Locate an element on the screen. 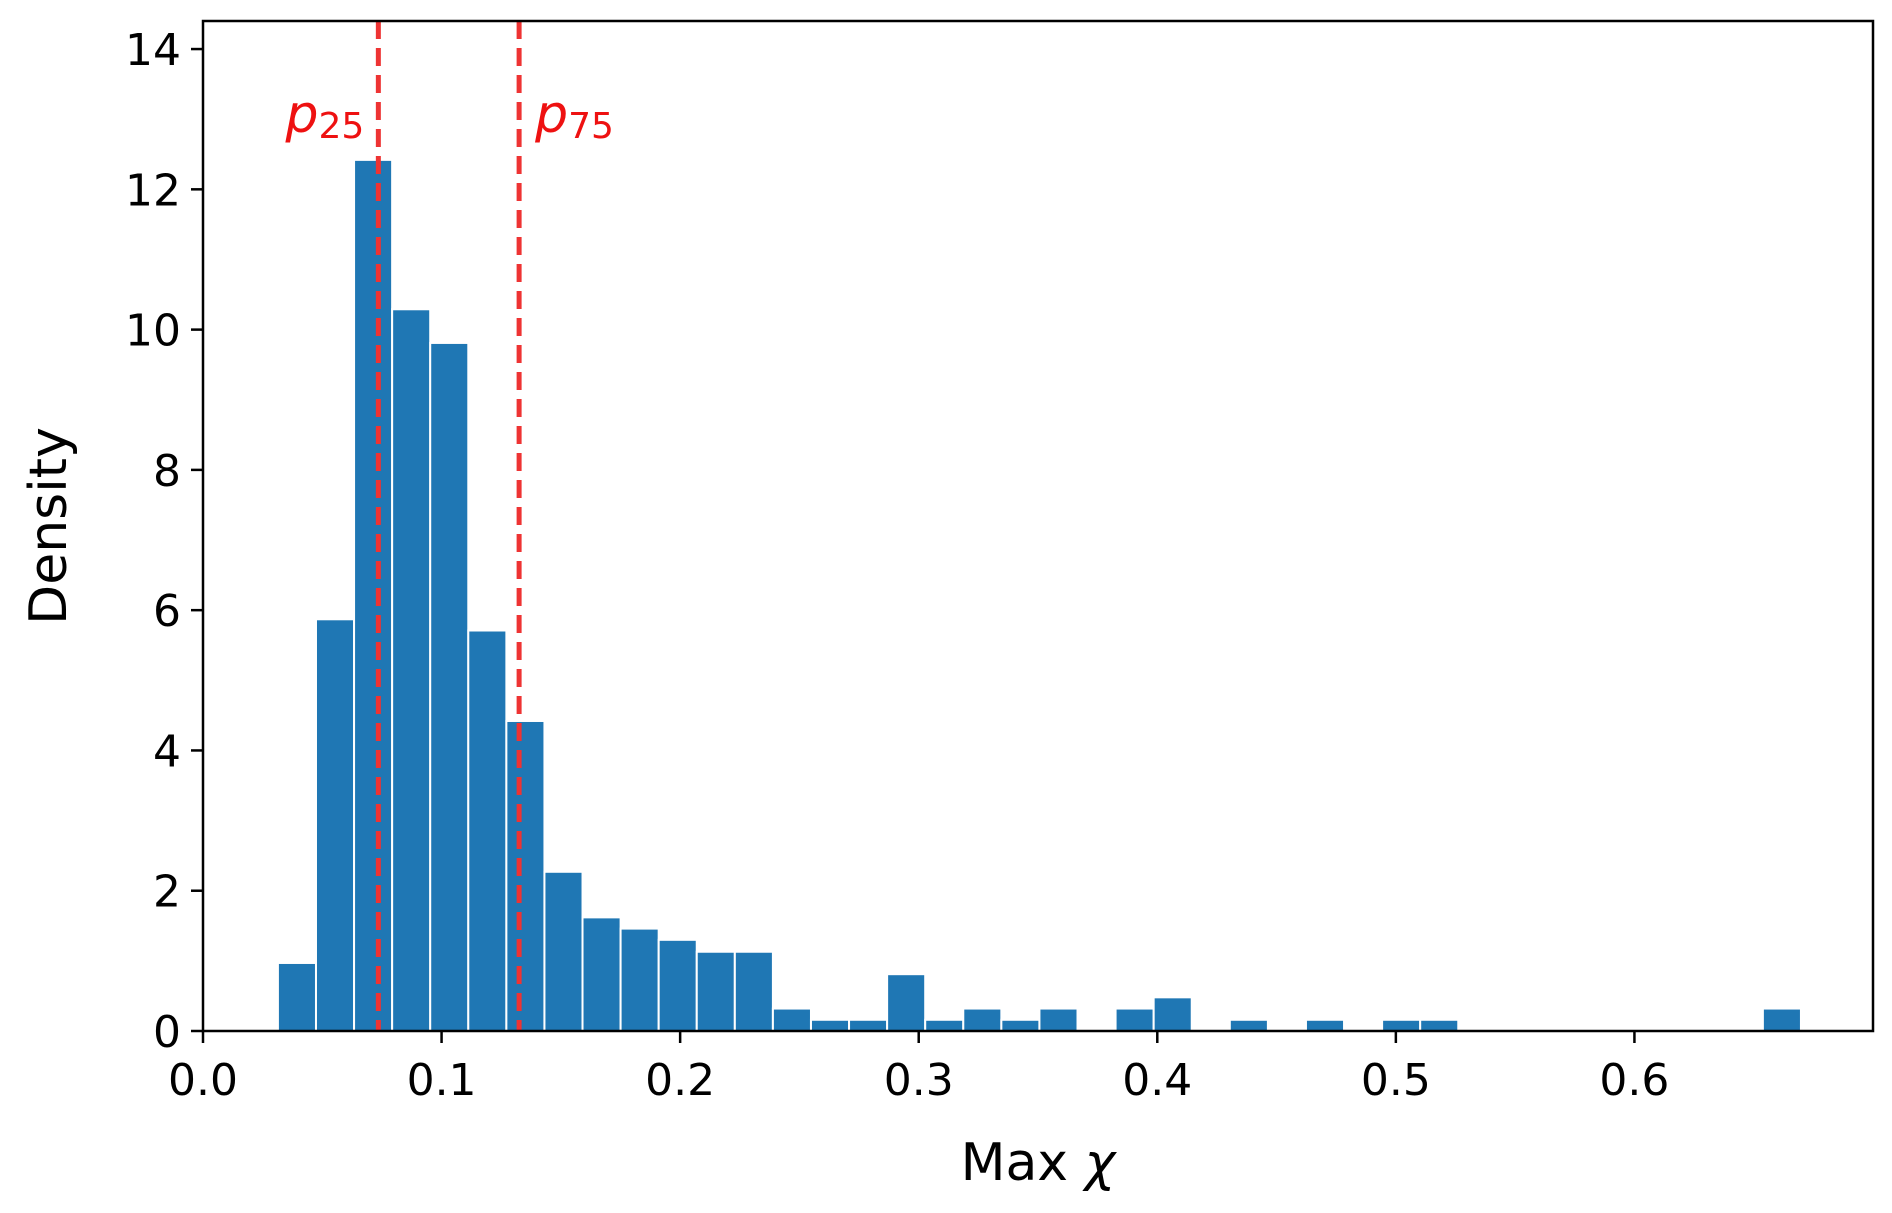 The width and height of the screenshot is (1892, 1213). reference-label-p75: p75 is located at coordinates (574, 116).